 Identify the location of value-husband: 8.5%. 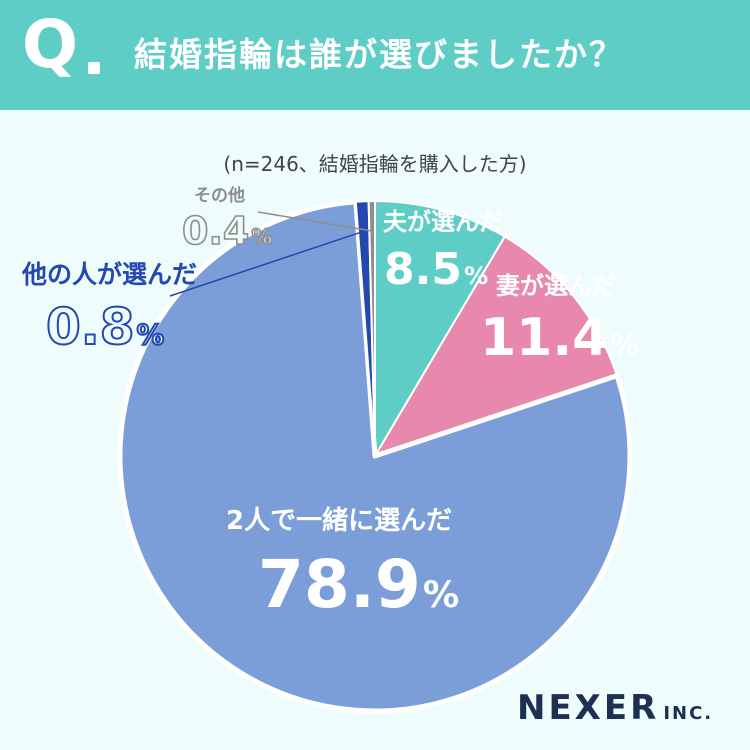
(436, 269).